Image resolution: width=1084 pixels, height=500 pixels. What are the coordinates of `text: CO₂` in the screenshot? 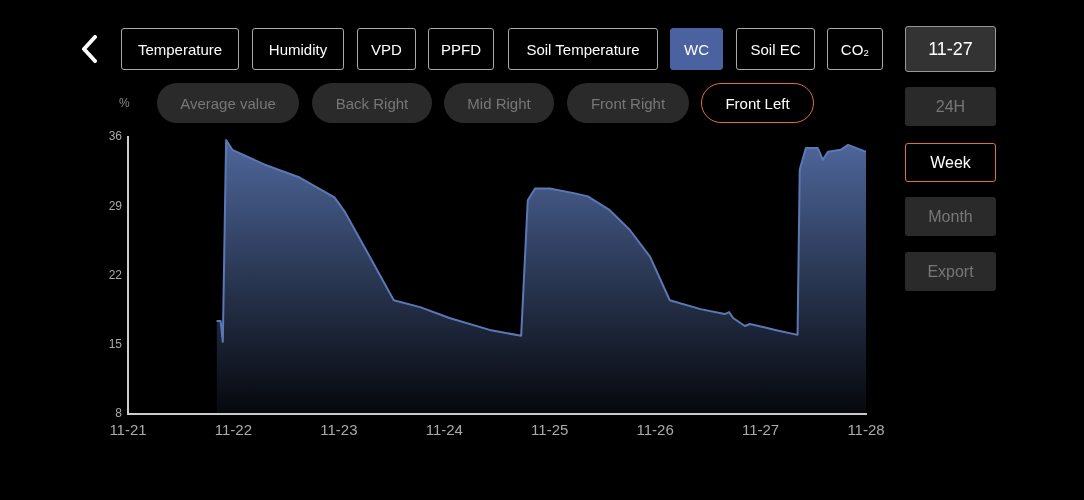 It's located at (855, 49).